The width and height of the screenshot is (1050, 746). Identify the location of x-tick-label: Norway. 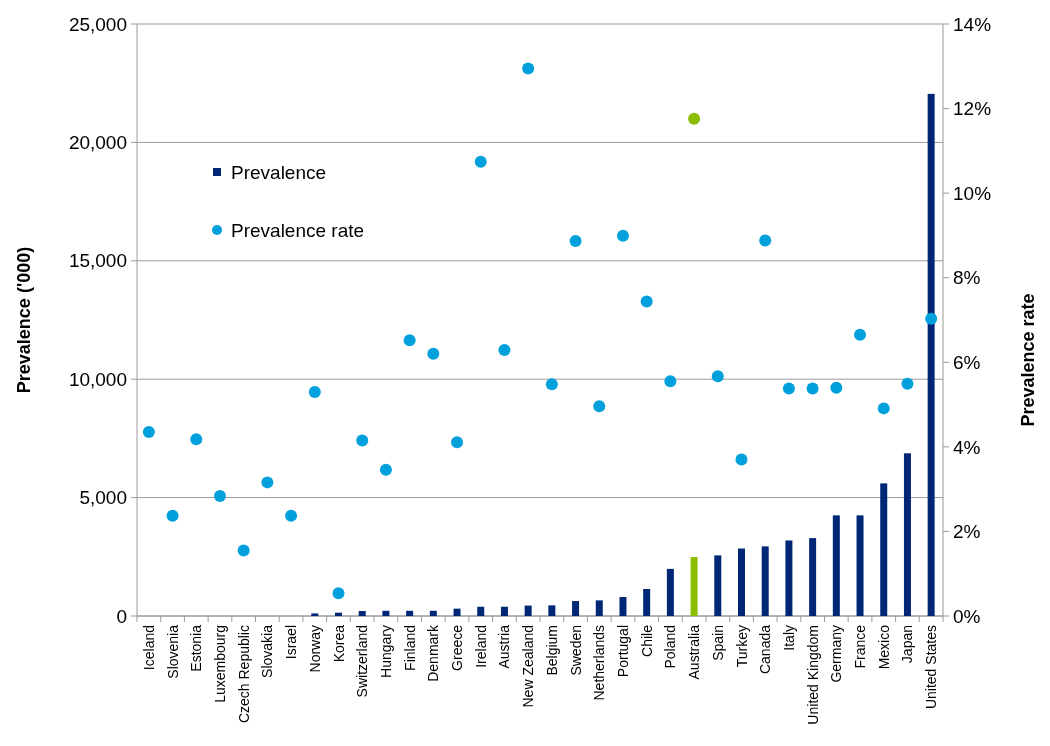
(314, 649).